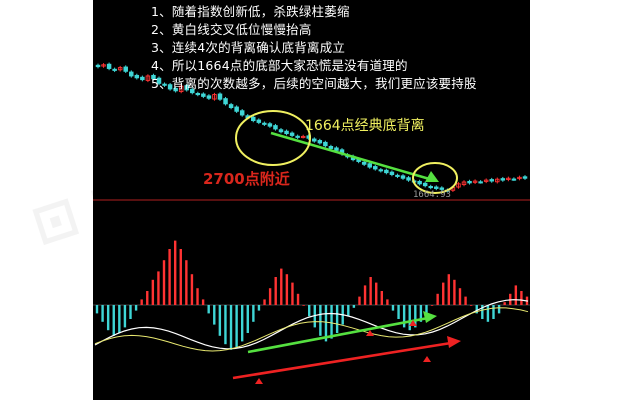 The height and width of the screenshot is (400, 640). I want to click on price-divergence-arrowhead, so click(432, 176).